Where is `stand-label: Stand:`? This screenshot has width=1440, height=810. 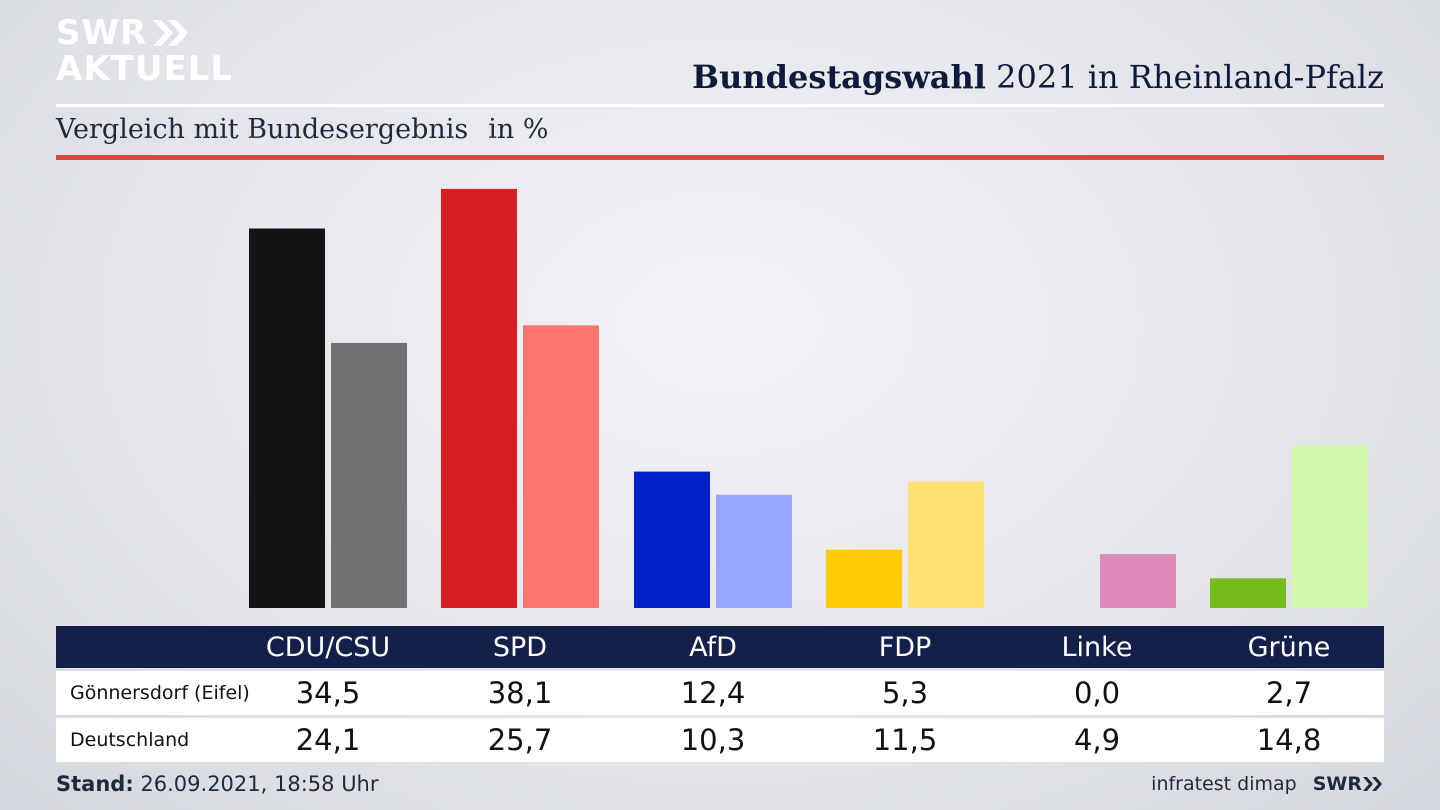 stand-label: Stand: is located at coordinates (95, 784).